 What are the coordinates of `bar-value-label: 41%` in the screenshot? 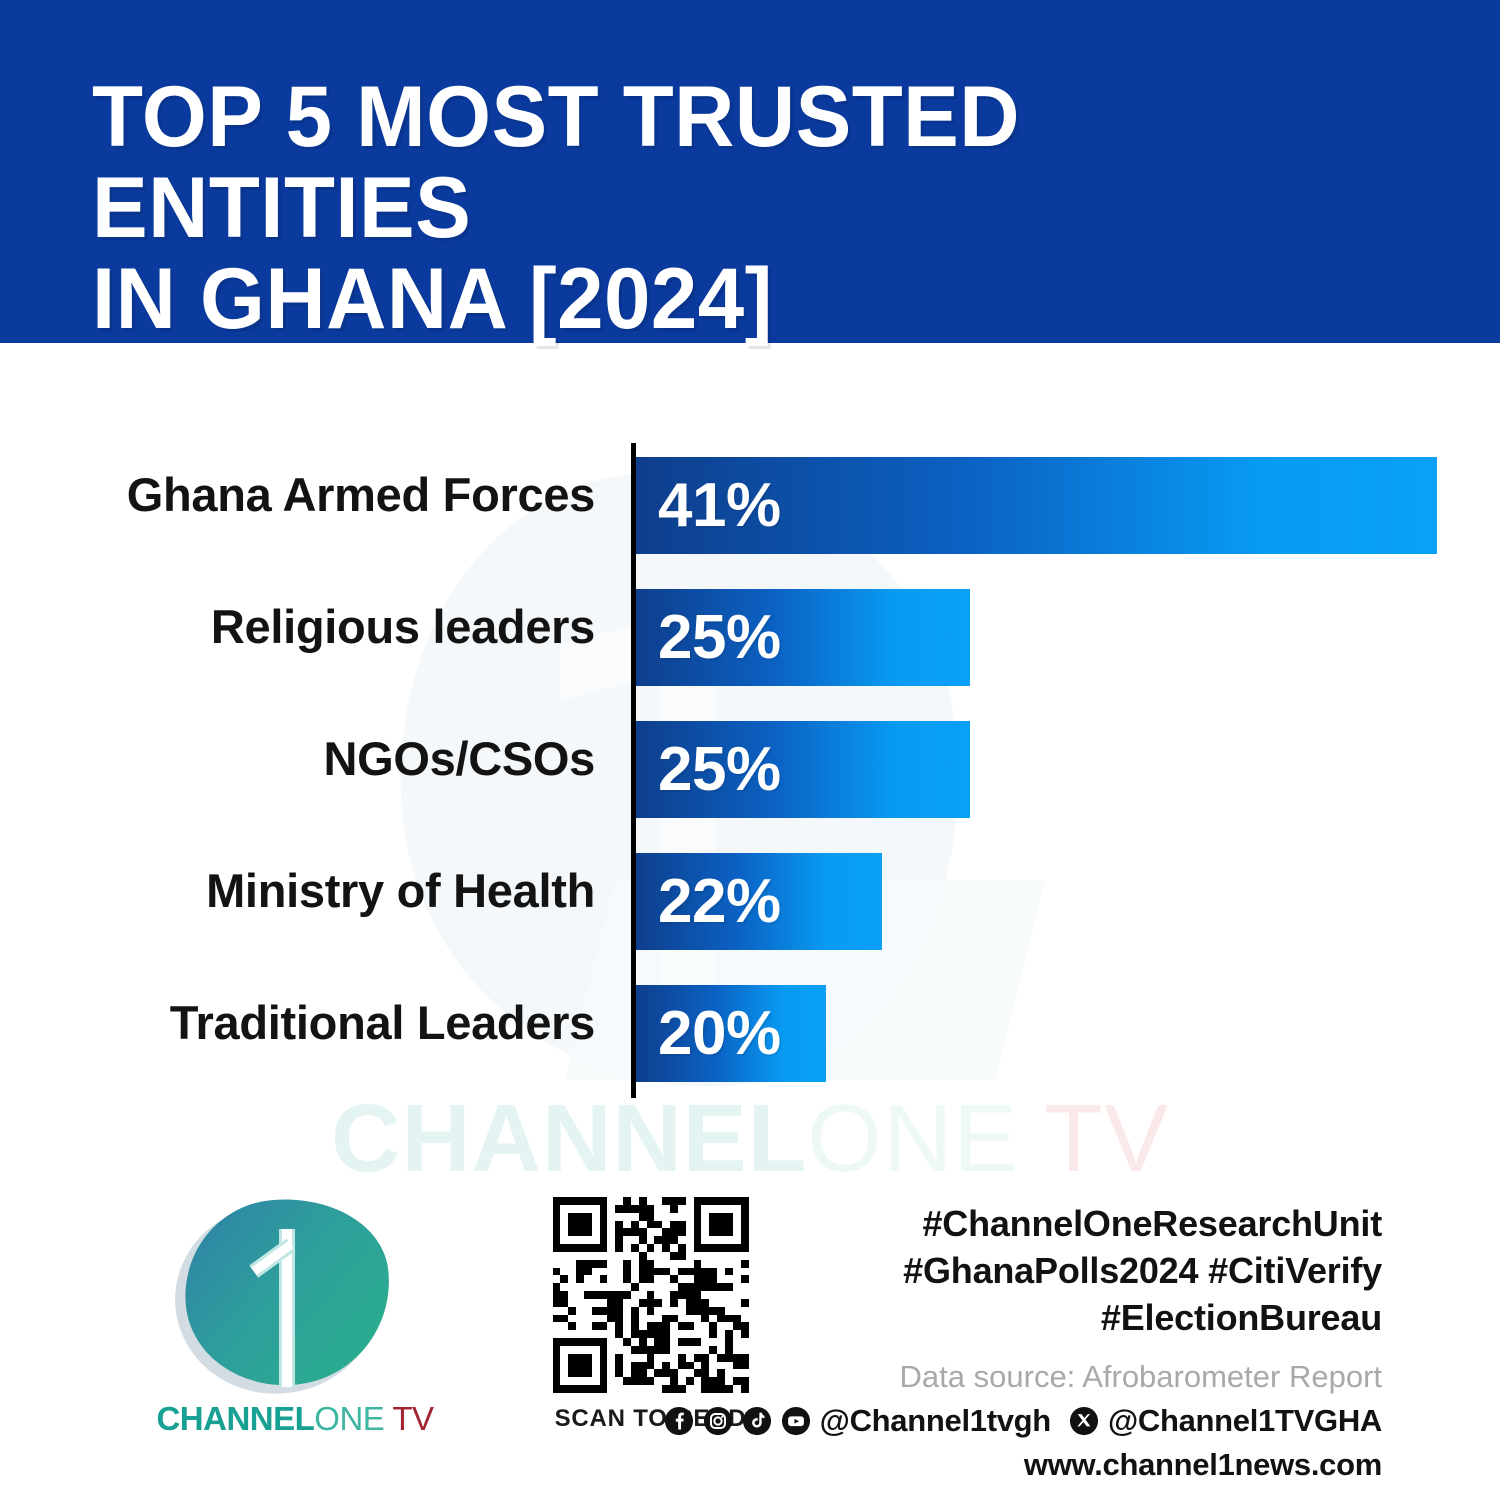 It's located at (719, 505).